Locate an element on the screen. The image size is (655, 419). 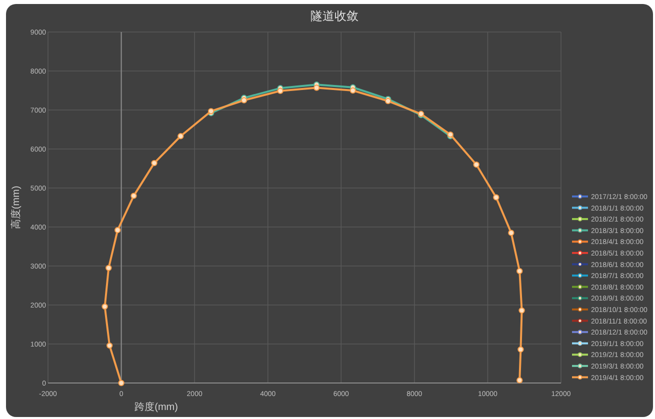
x-axis-title: 跨度(mm) is located at coordinates (156, 407).